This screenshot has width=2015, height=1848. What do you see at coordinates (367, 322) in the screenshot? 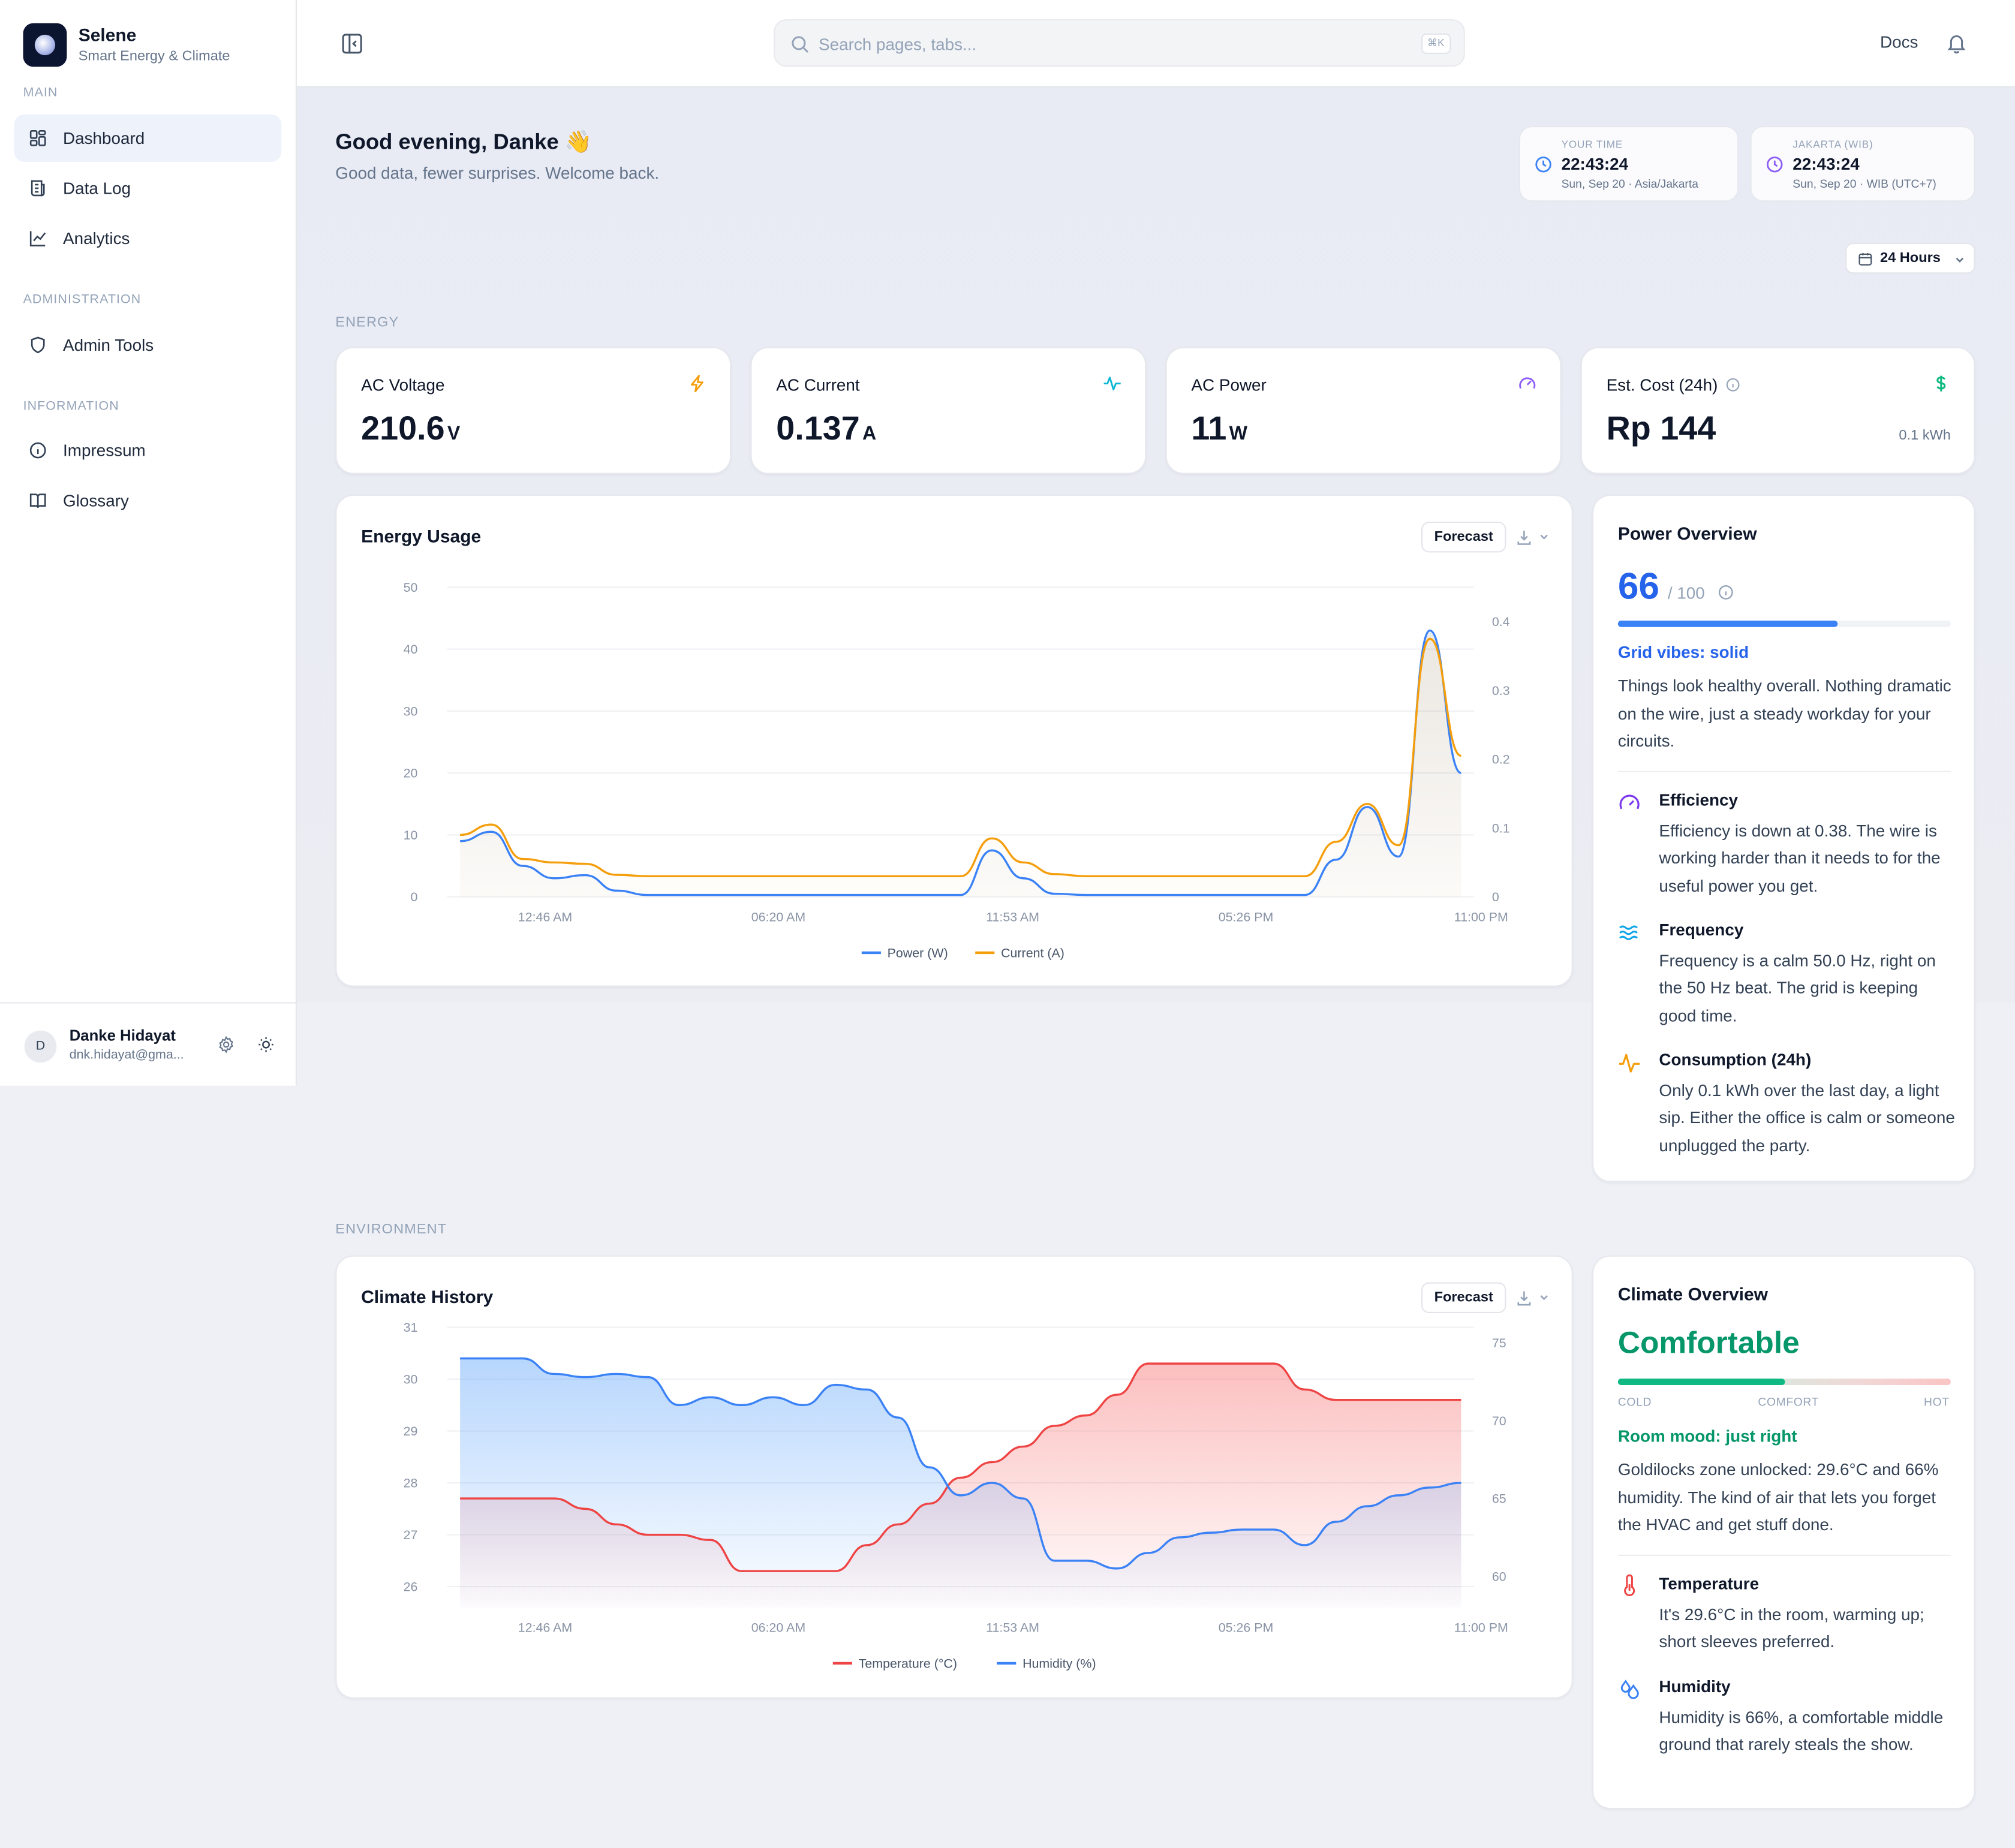
I see `section-energy: ENERGY` at bounding box center [367, 322].